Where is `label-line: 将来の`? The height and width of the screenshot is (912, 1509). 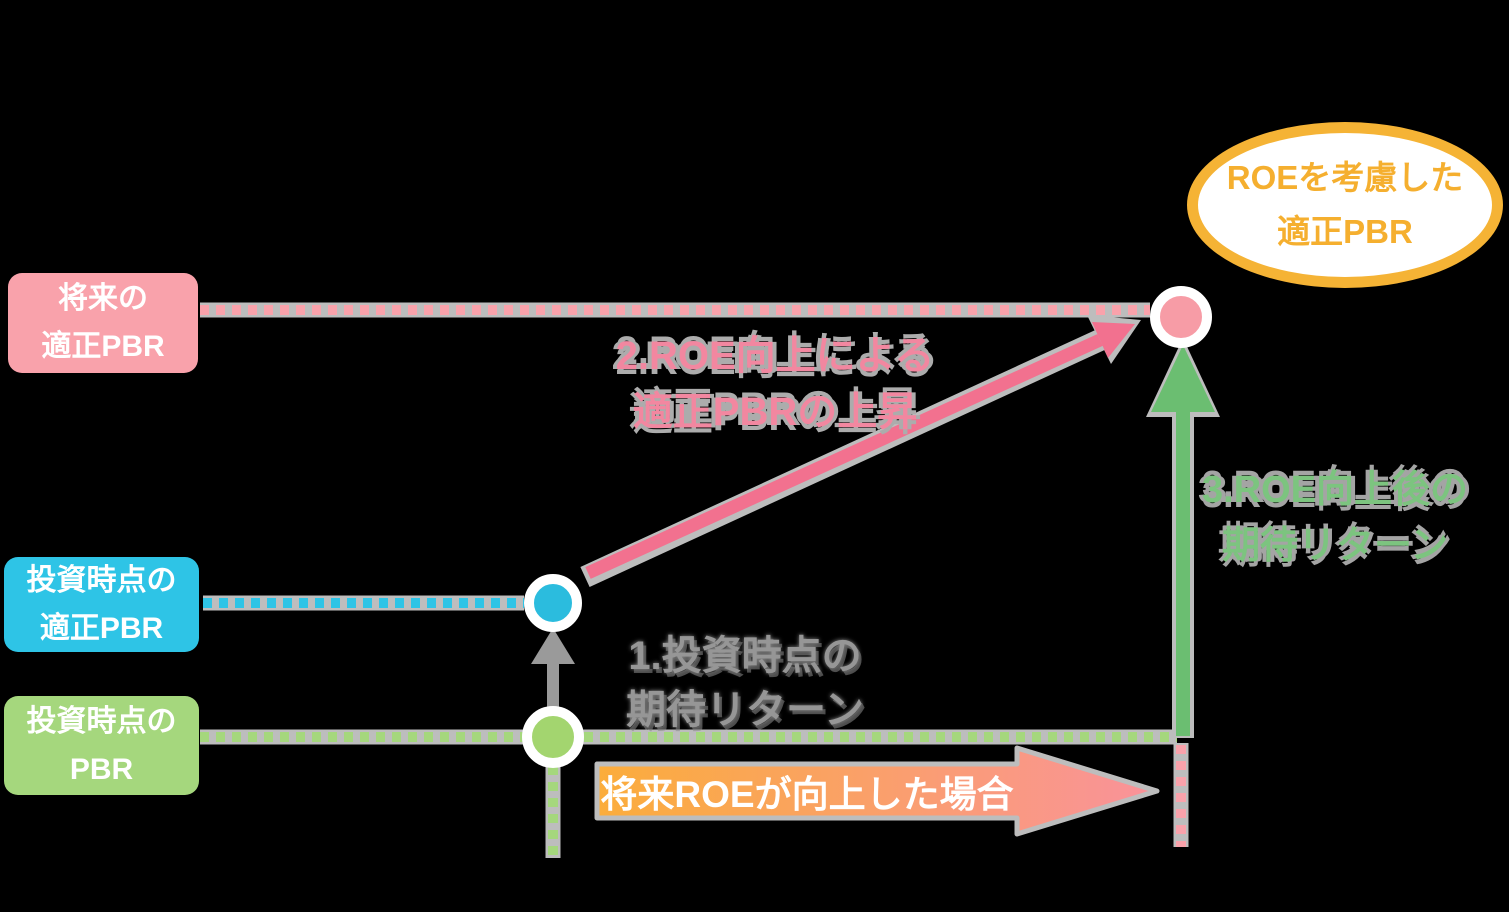 label-line: 将来の is located at coordinates (103, 298).